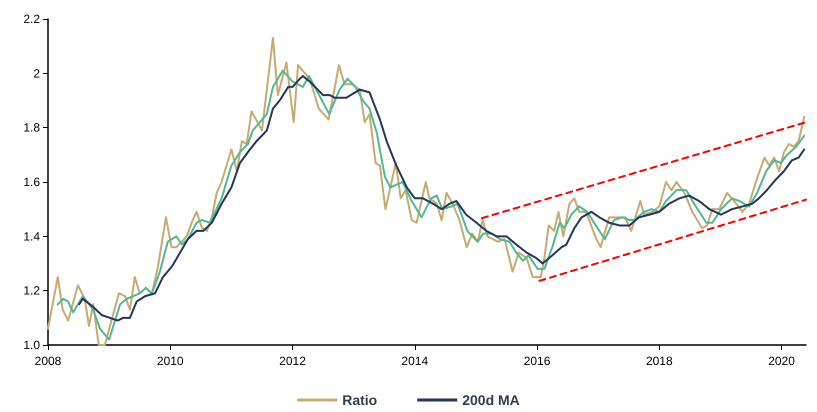 The height and width of the screenshot is (412, 817). What do you see at coordinates (537, 361) in the screenshot?
I see `x-tick-label: 2016` at bounding box center [537, 361].